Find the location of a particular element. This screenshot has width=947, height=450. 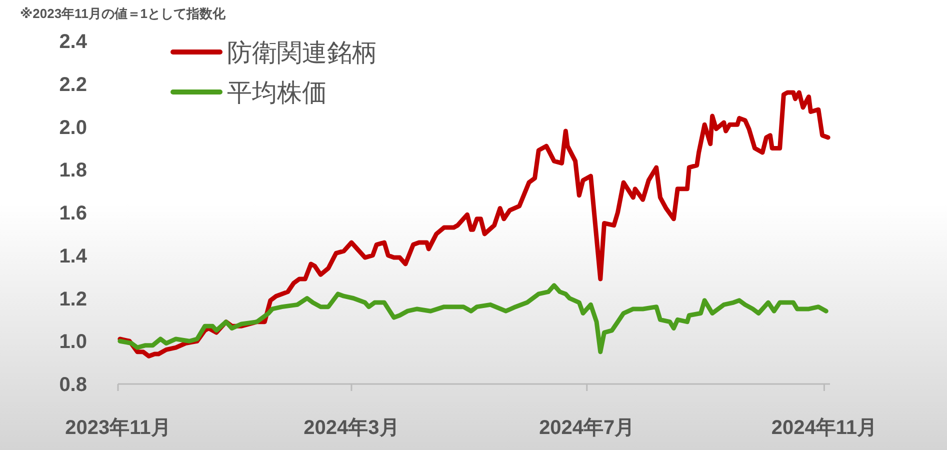

y-tick-label: 1.0 is located at coordinates (73, 342).